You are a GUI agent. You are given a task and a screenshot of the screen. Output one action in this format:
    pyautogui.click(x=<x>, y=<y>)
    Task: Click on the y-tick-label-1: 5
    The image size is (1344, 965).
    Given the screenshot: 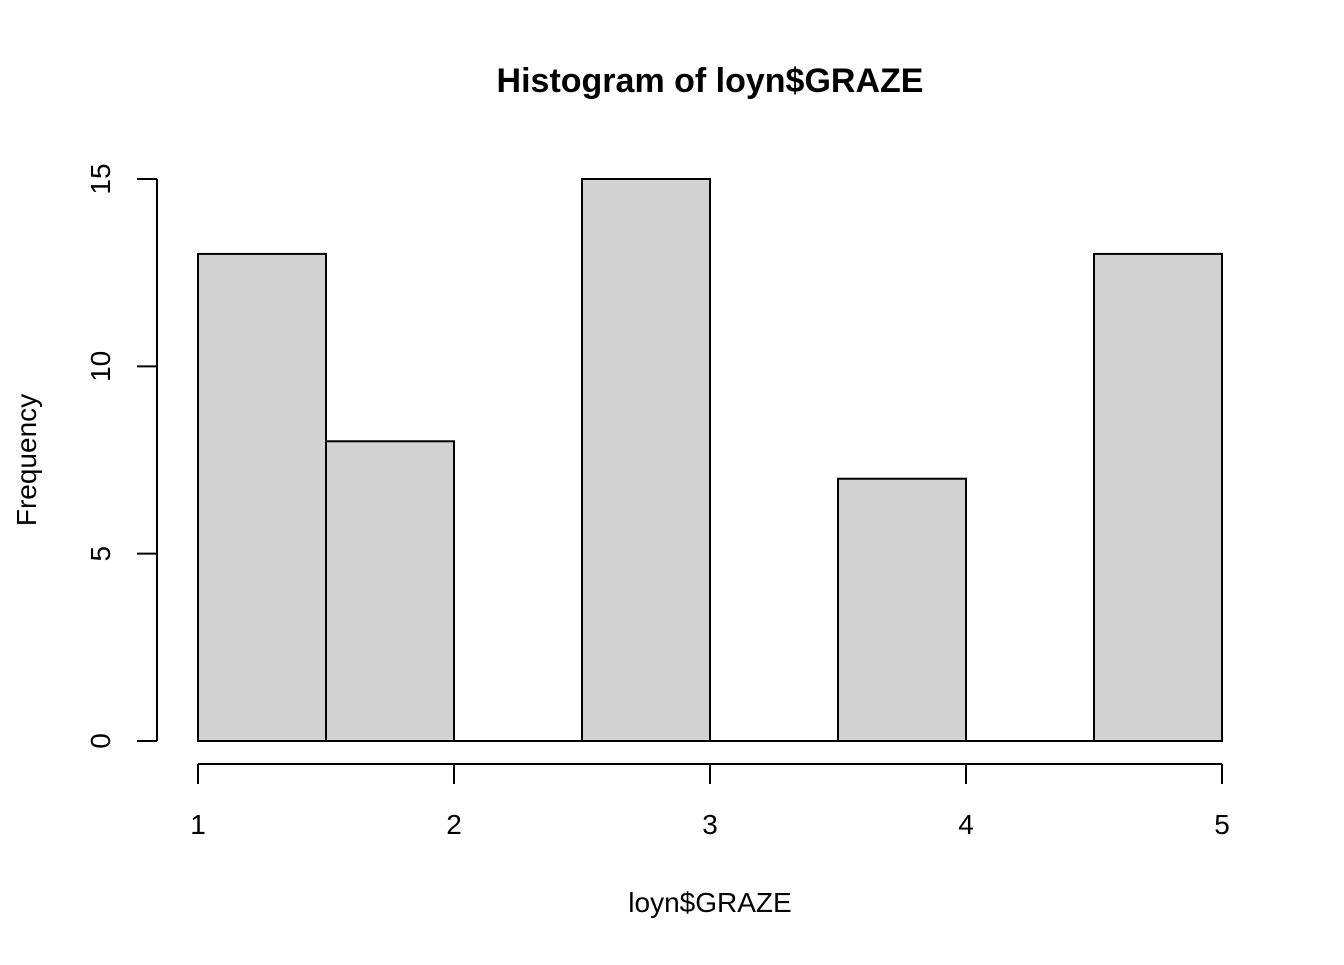 What is the action you would take?
    pyautogui.click(x=100, y=554)
    